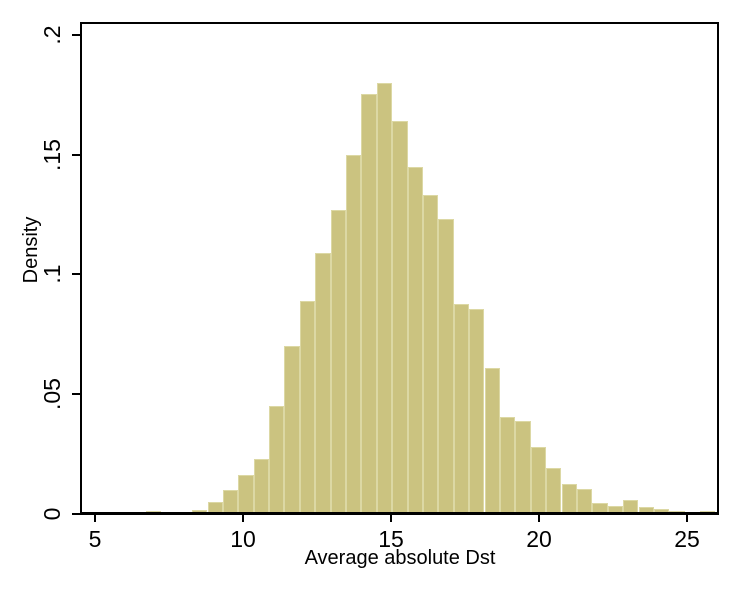  What do you see at coordinates (95, 539) in the screenshot?
I see `x-axis-tick-label: 5` at bounding box center [95, 539].